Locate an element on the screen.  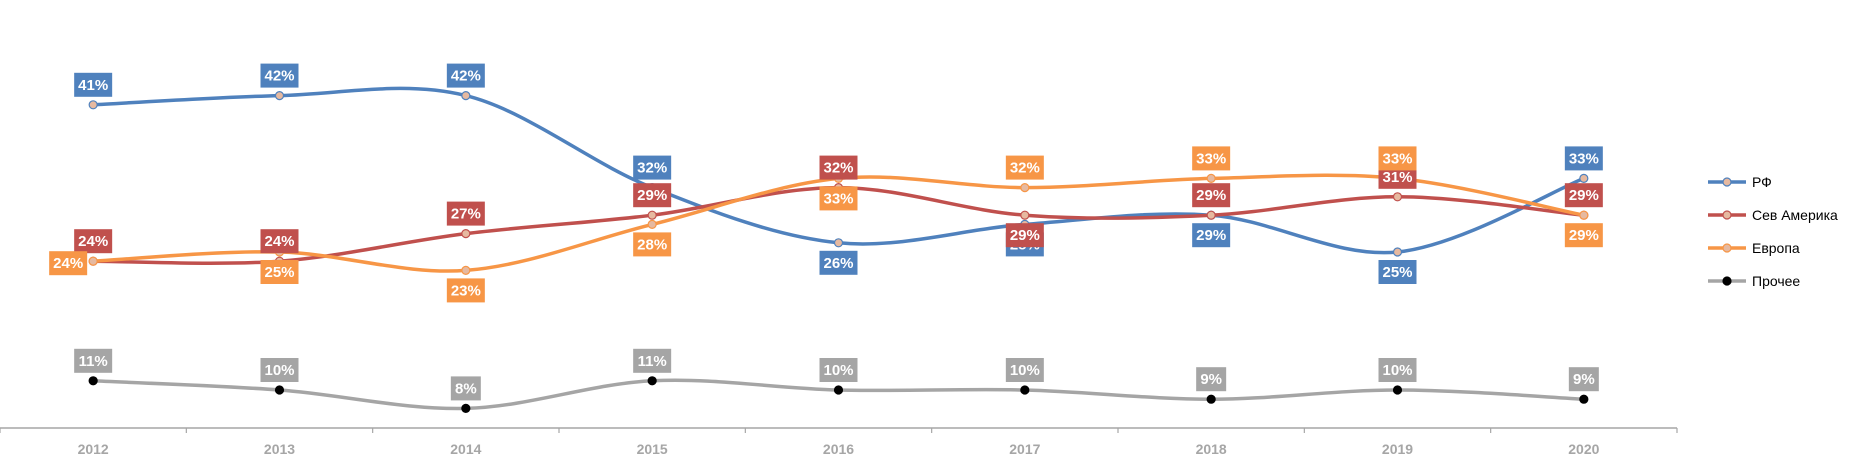
legend-item: Сев Америка is located at coordinates (1773, 215).